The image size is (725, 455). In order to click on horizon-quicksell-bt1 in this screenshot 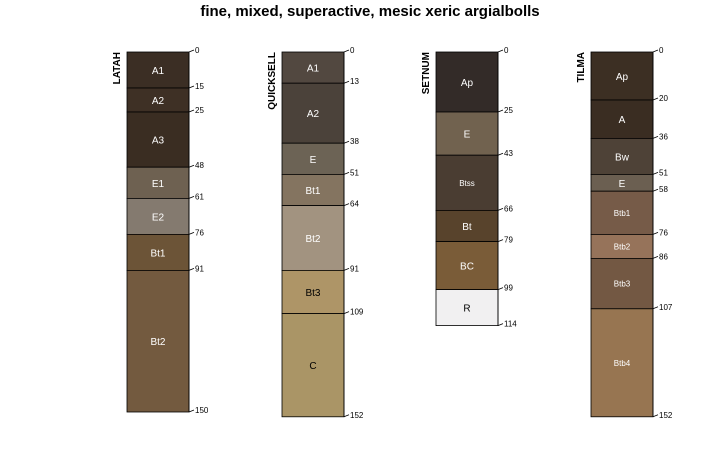, I will do `click(313, 189)`.